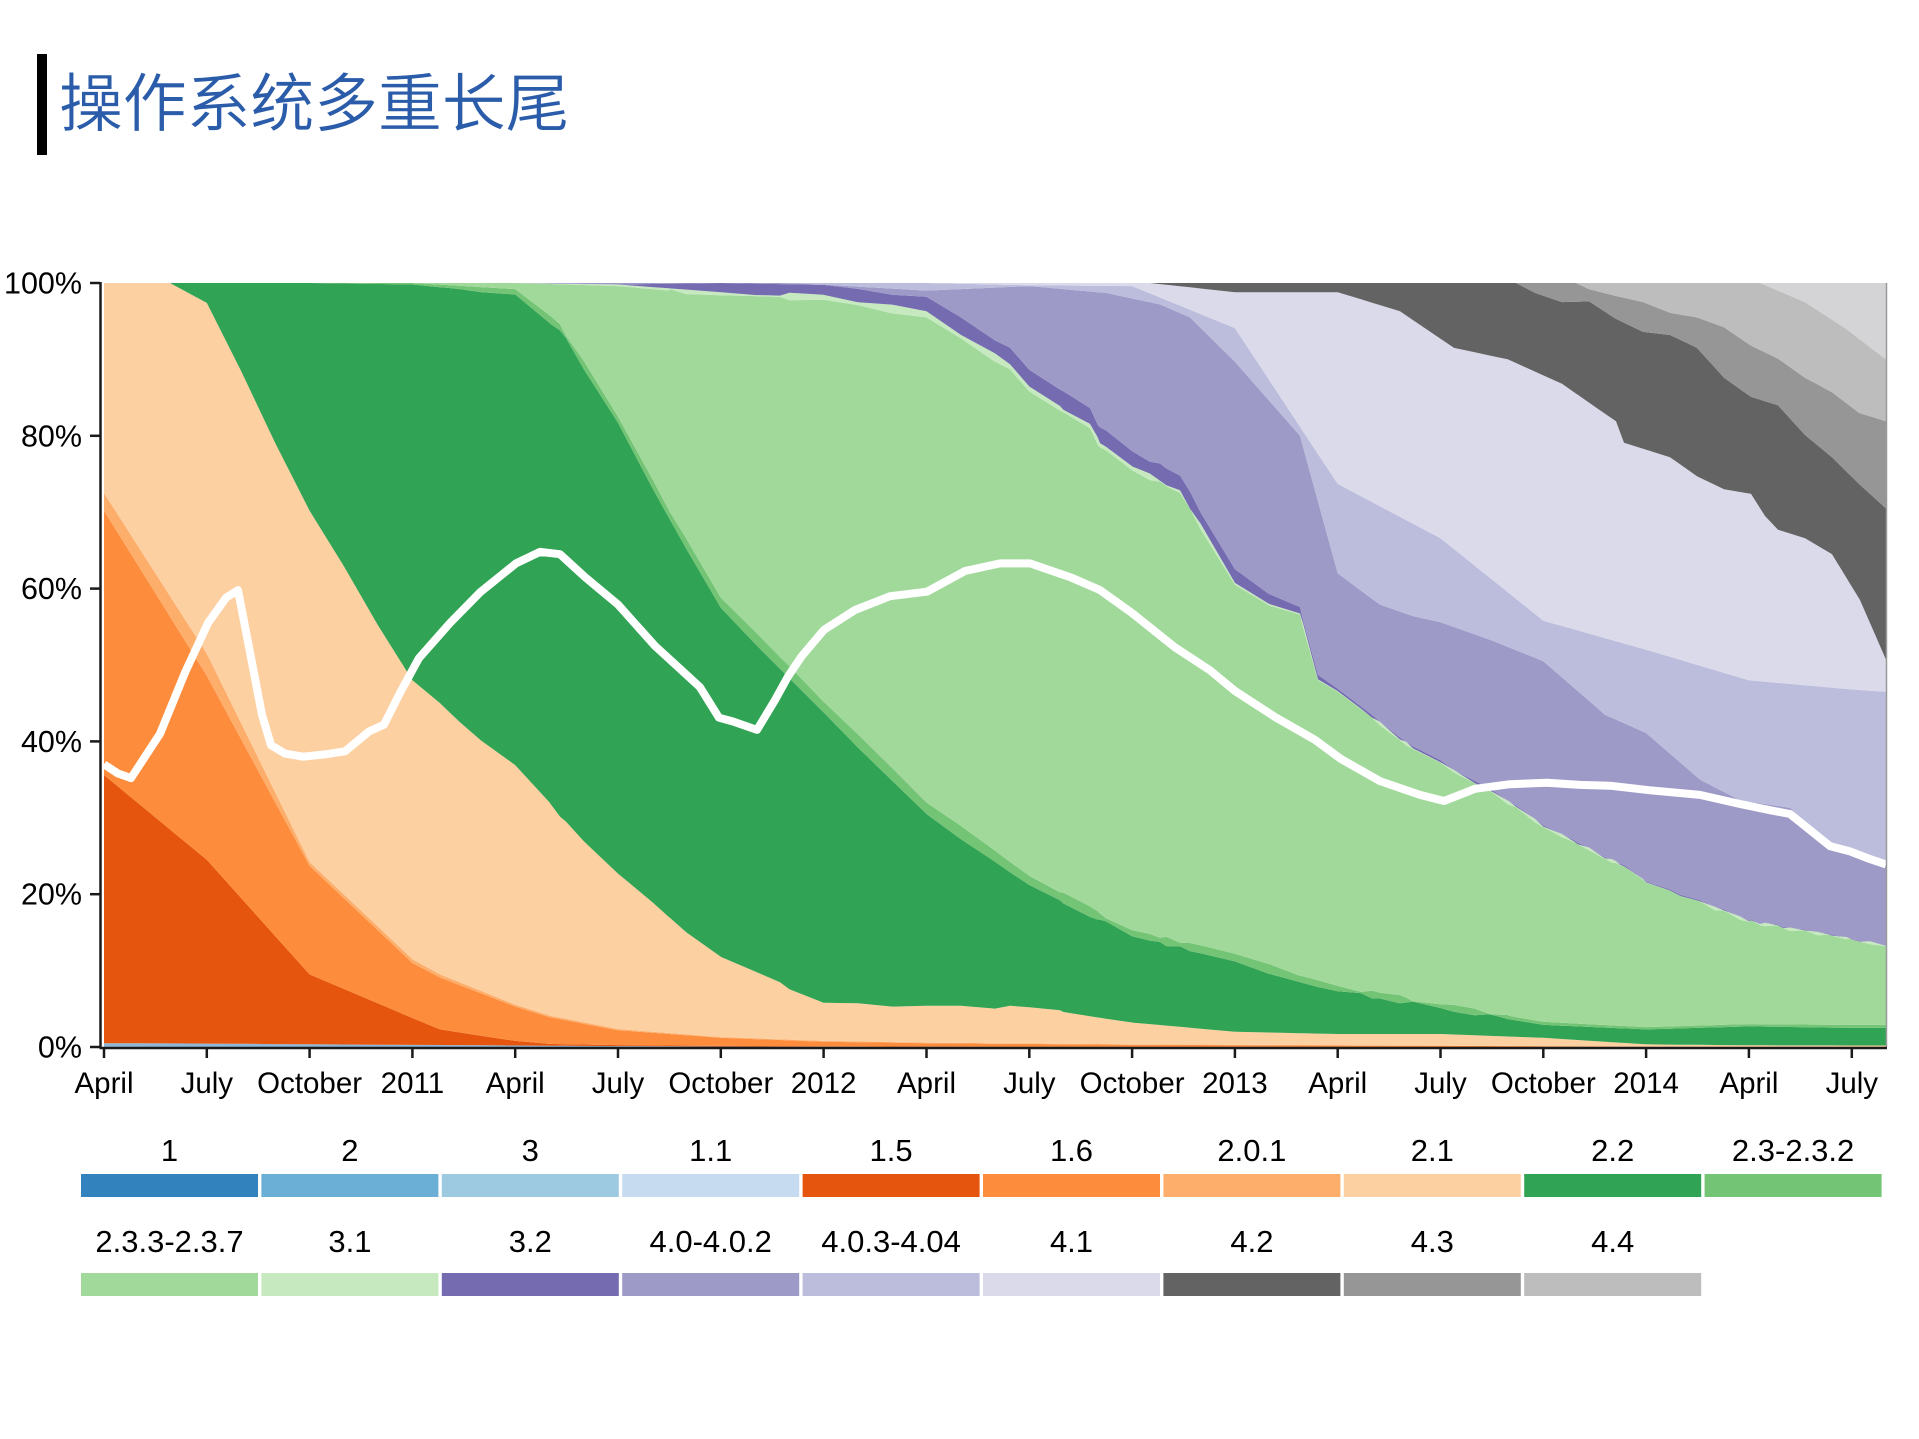 The image size is (1919, 1439). I want to click on svg-text: 2.1, so click(1432, 1150).